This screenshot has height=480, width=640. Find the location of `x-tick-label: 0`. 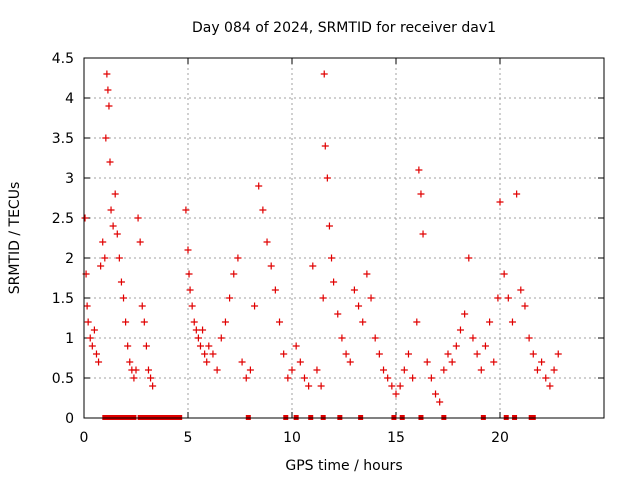

x-tick-label: 0 is located at coordinates (84, 438).